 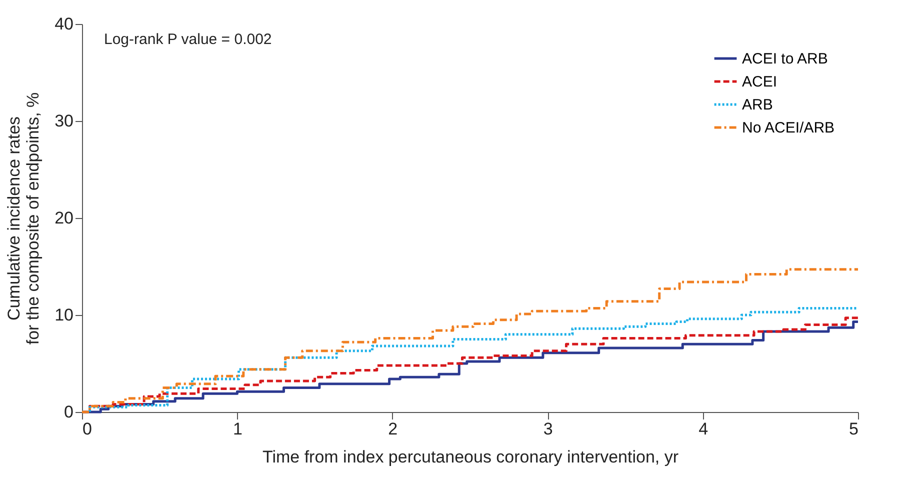 What do you see at coordinates (237, 429) in the screenshot?
I see `x-tick-label: 1` at bounding box center [237, 429].